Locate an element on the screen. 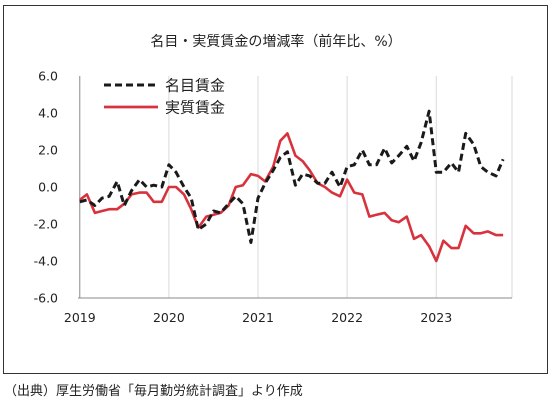 The image size is (552, 409). y-tick-label: -2.0 is located at coordinates (46, 224).